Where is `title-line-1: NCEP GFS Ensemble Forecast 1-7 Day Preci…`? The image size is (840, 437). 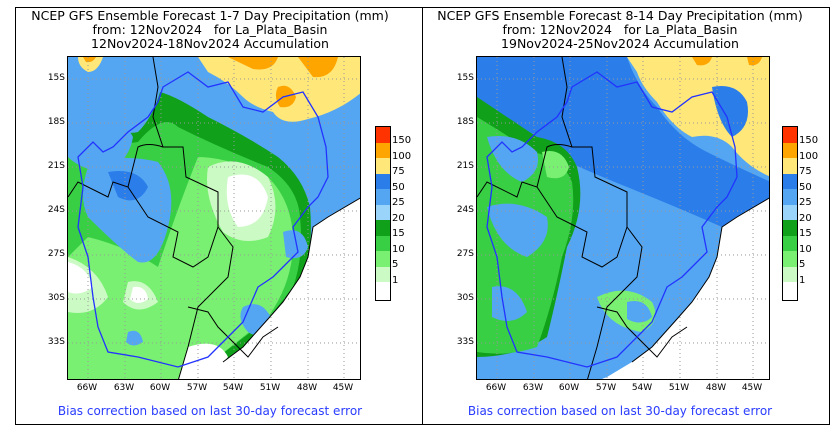 title-line-1: NCEP GFS Ensemble Forecast 1-7 Day Preci… is located at coordinates (210, 15).